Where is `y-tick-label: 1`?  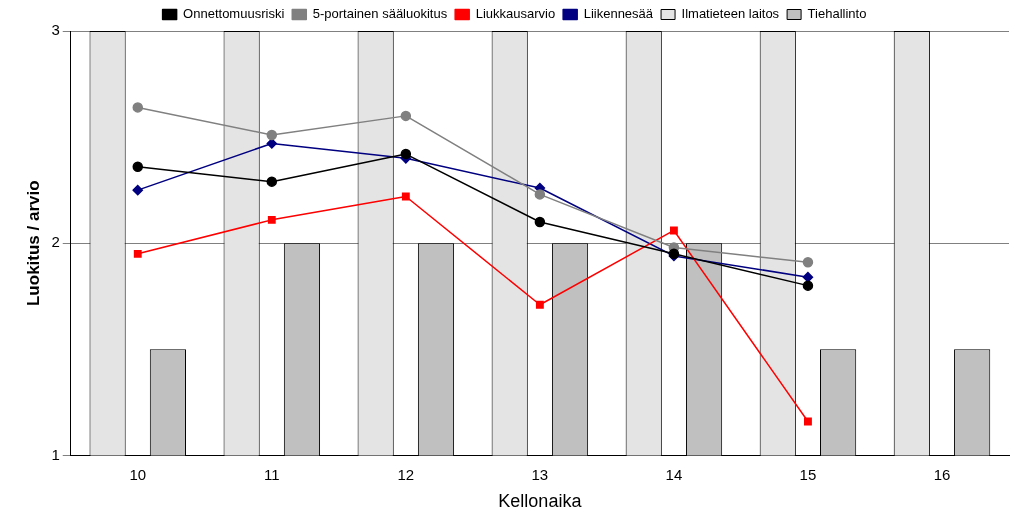
y-tick-label: 1 is located at coordinates (55, 454).